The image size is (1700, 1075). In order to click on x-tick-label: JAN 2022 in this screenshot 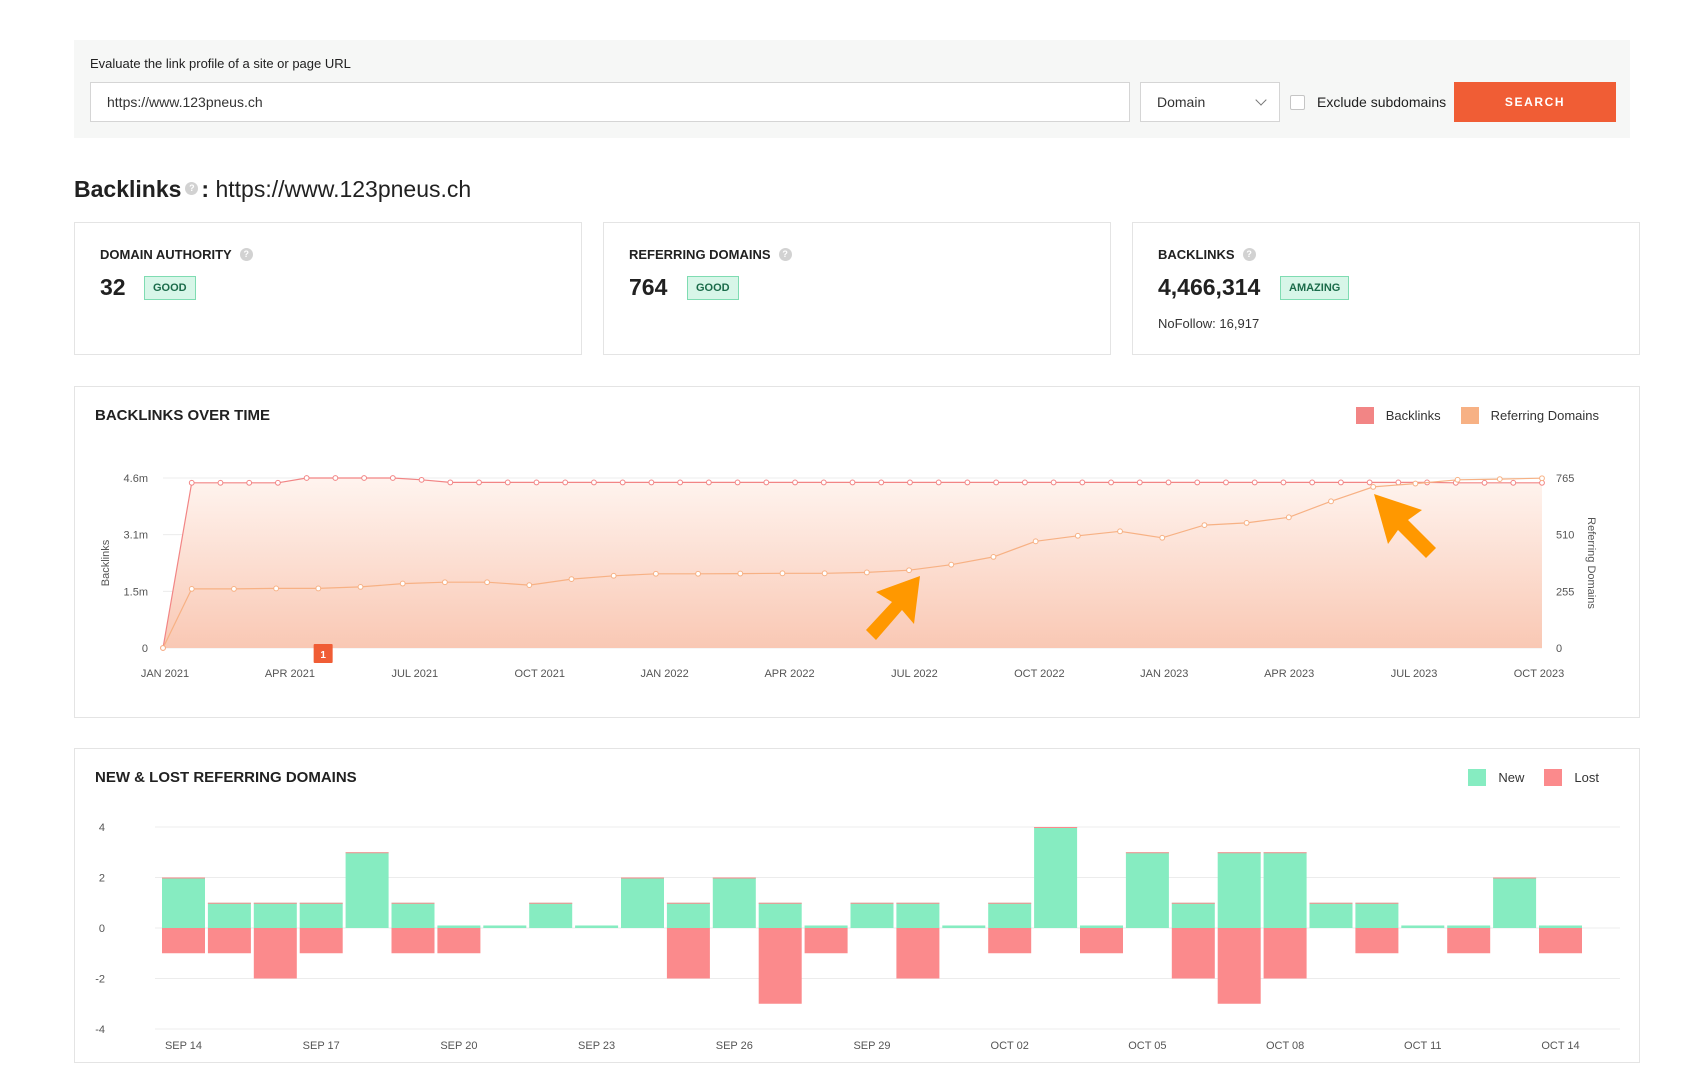, I will do `click(664, 674)`.